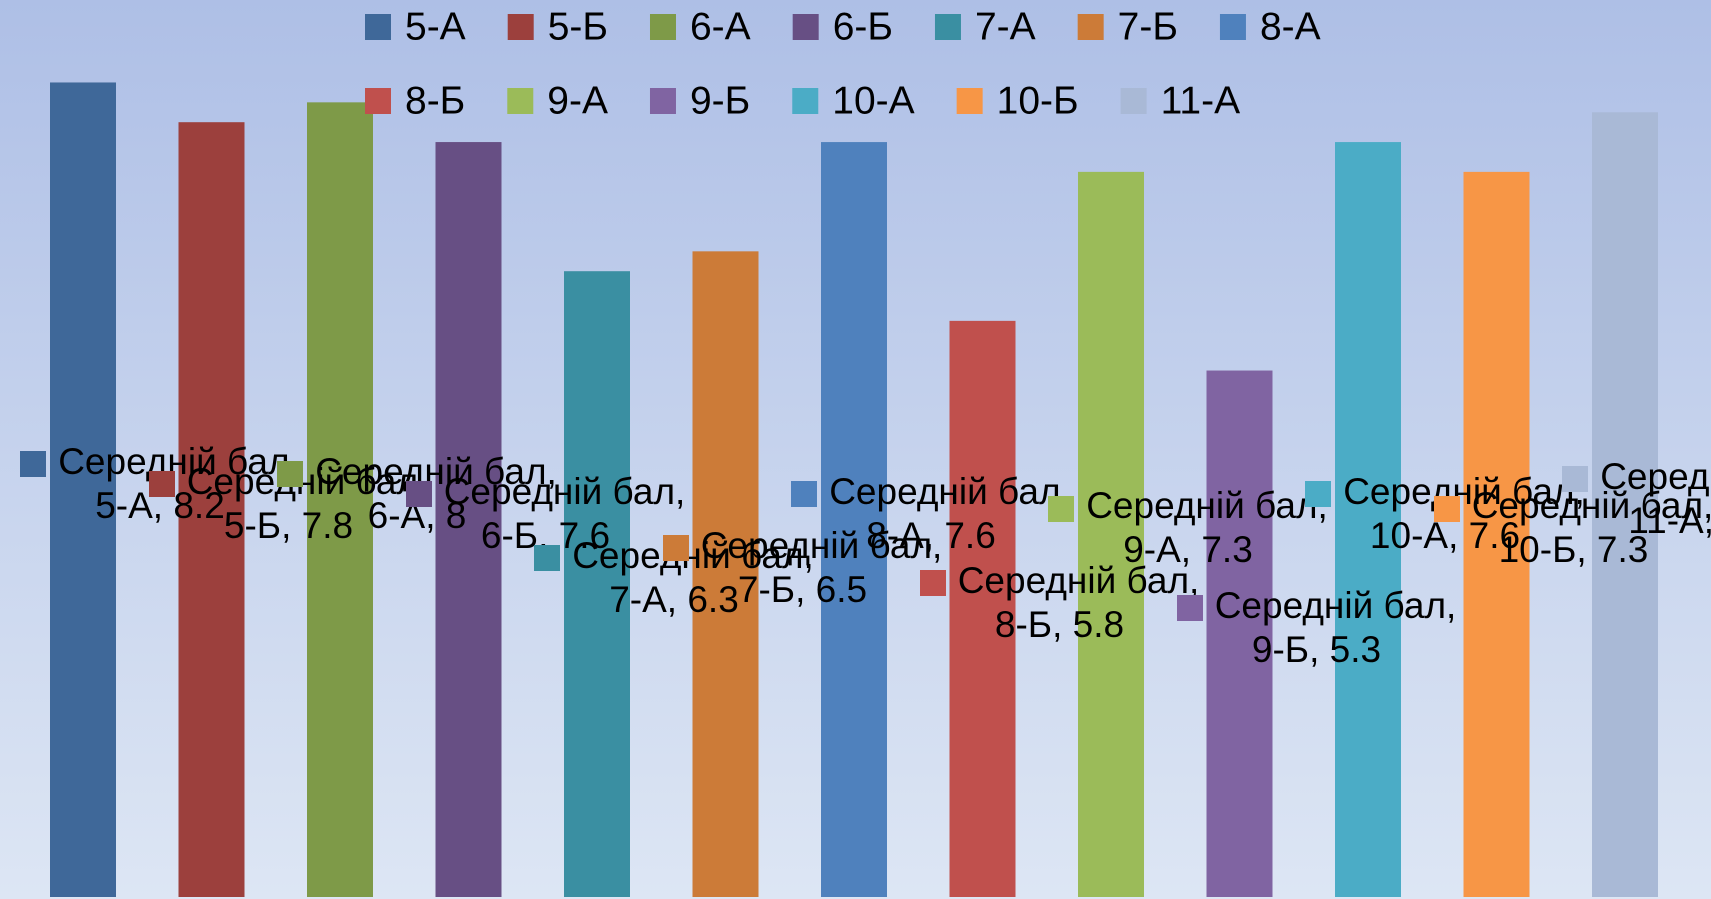 Image resolution: width=1711 pixels, height=899 pixels. Describe the element at coordinates (720, 26) in the screenshot. I see `legend-label: 6-А` at that location.